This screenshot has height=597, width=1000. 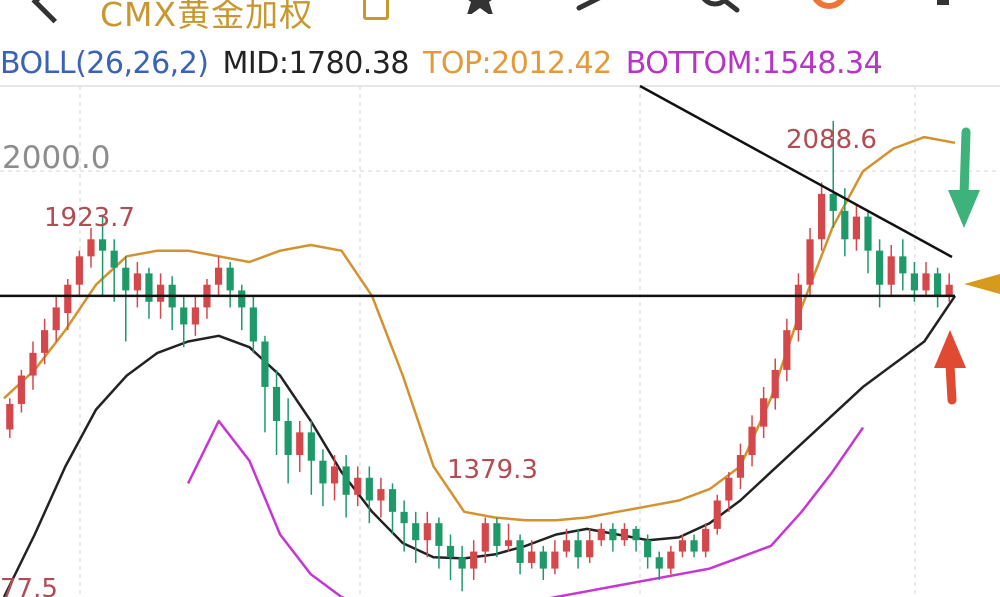 I want to click on star-icon, so click(x=480, y=7).